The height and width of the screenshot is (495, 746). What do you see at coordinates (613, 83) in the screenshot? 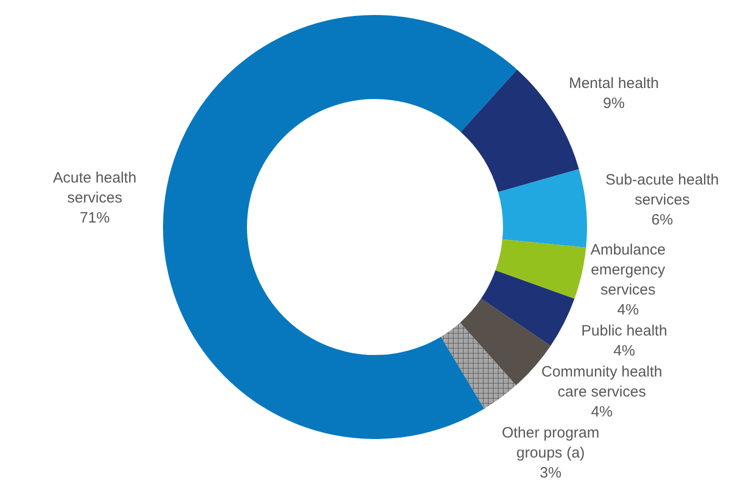
I see `slice-label: Mental health` at bounding box center [613, 83].